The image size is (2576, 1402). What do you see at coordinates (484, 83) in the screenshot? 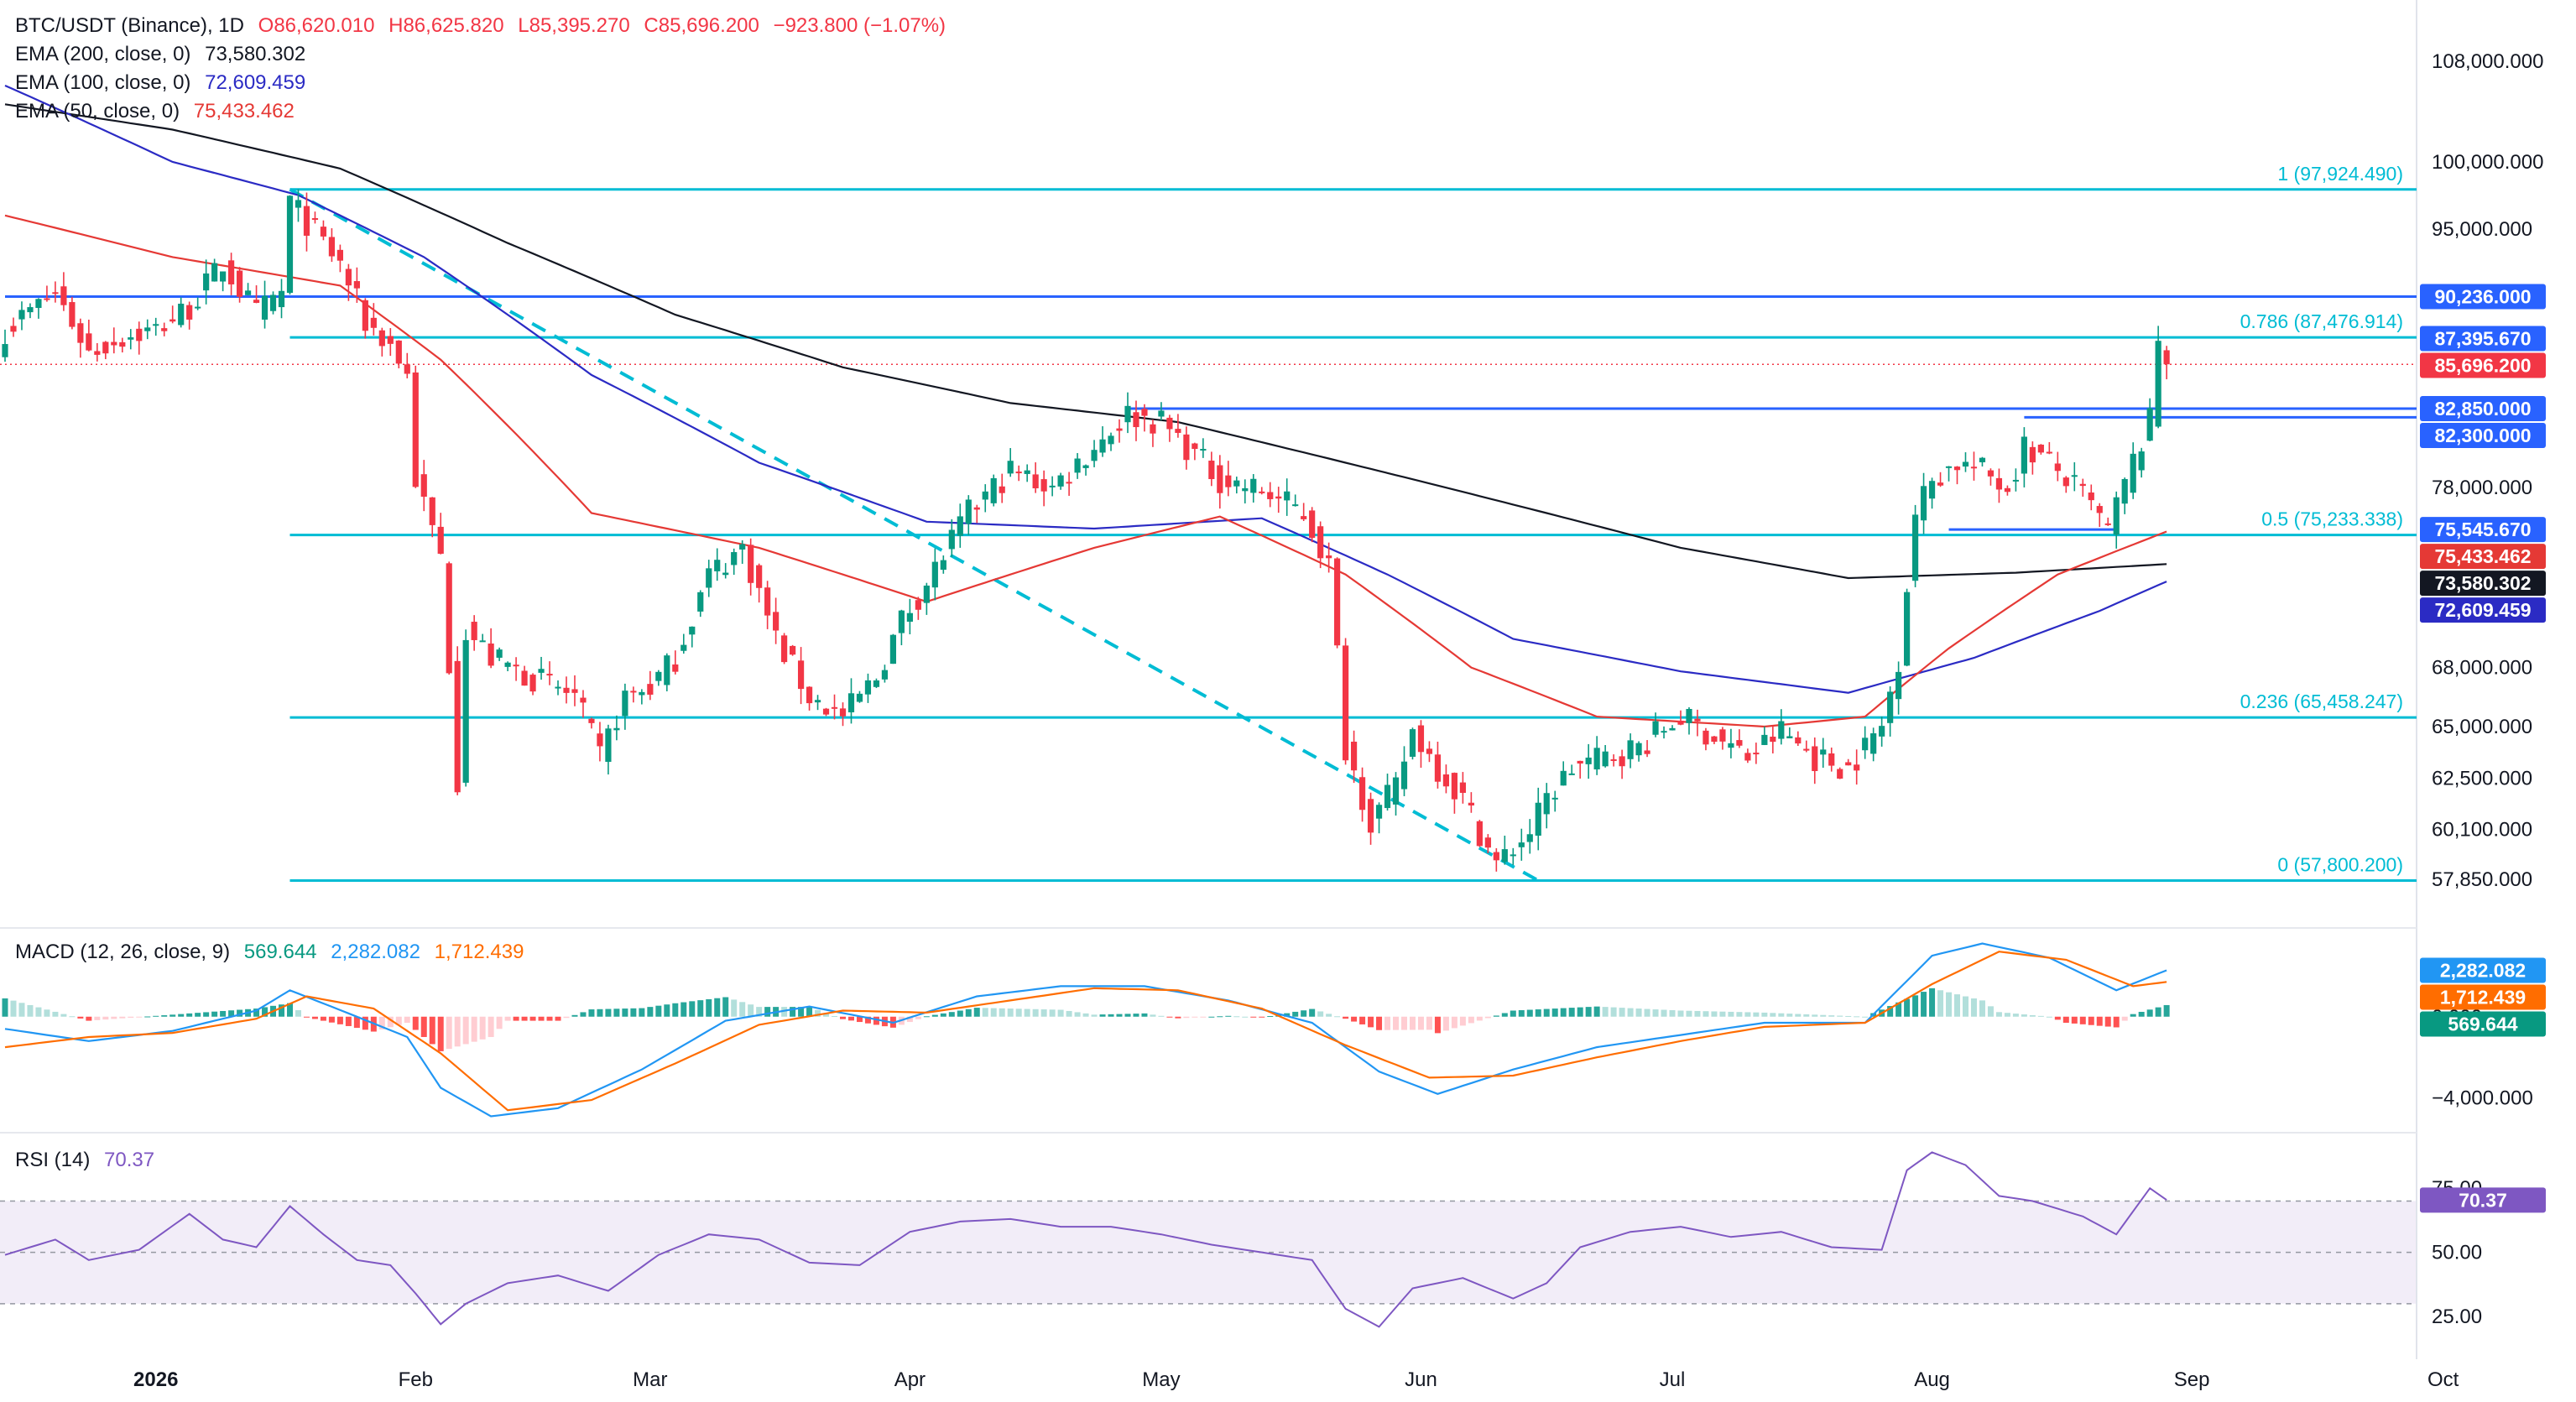
I see `ema100-row: EMA (100, close, 0) 72,609.459` at bounding box center [484, 83].